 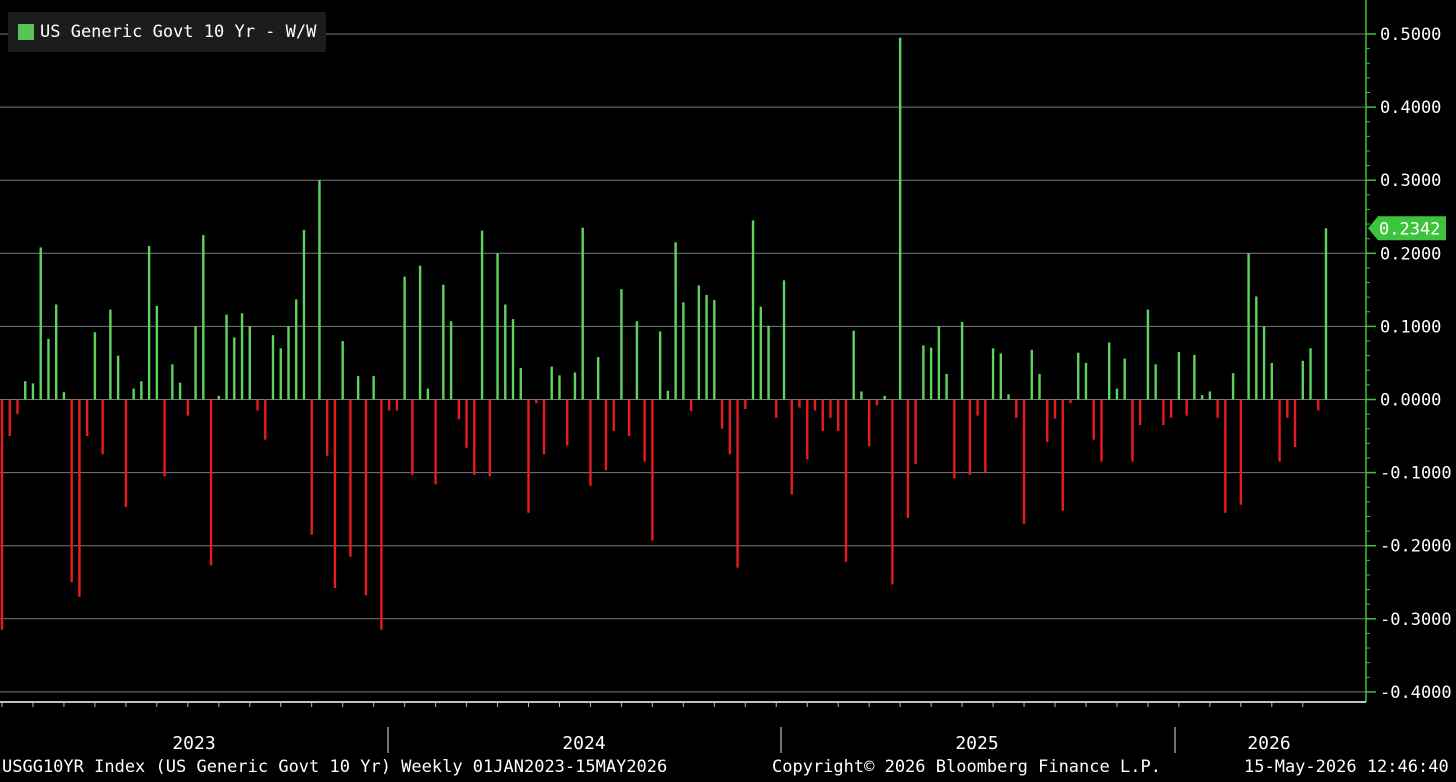 What do you see at coordinates (1409, 229) in the screenshot?
I see `last-value-label: 0.2342` at bounding box center [1409, 229].